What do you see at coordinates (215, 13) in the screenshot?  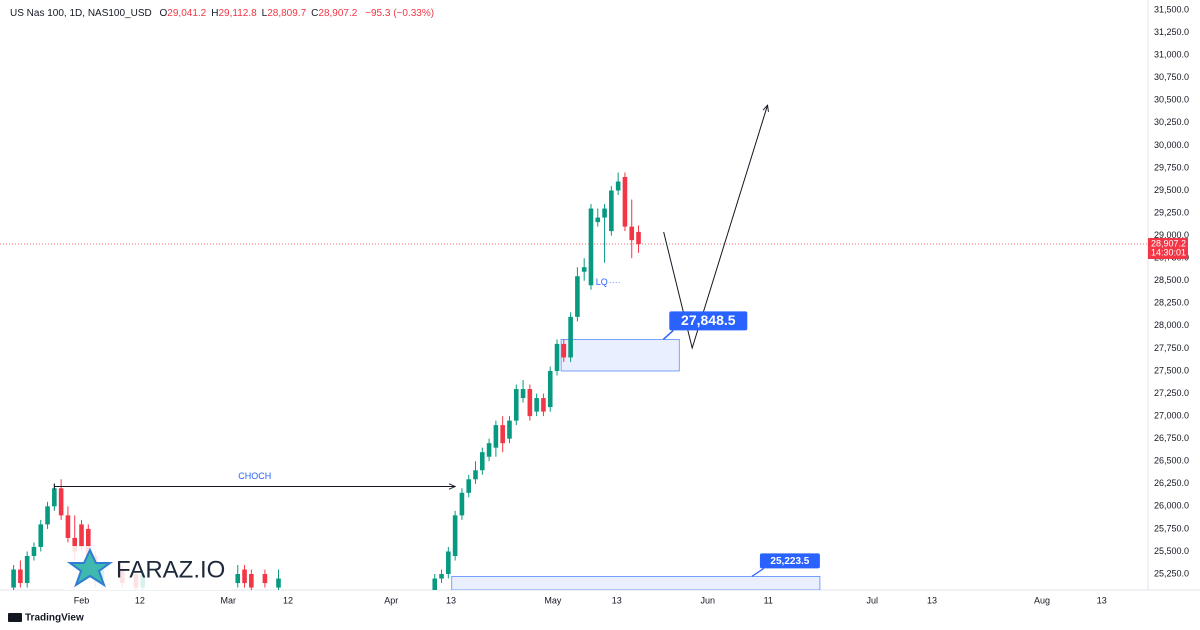 I see `ohlc-key: H` at bounding box center [215, 13].